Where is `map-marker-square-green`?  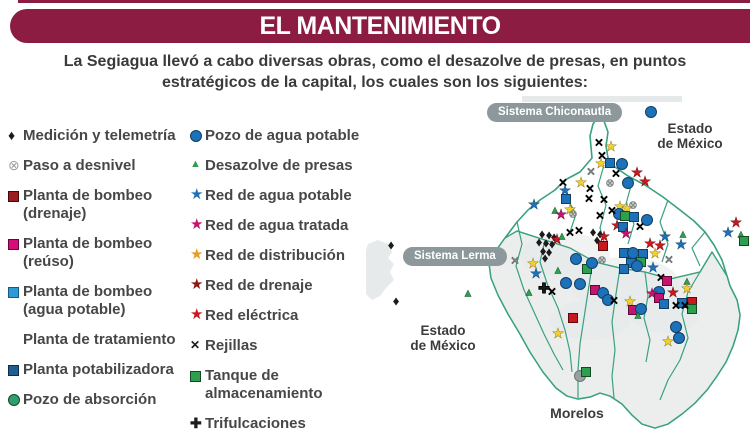
map-marker-square-green is located at coordinates (692, 309).